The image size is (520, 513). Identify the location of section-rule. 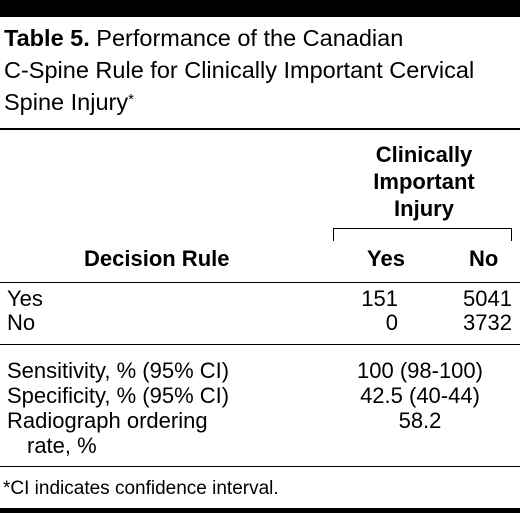
(260, 344).